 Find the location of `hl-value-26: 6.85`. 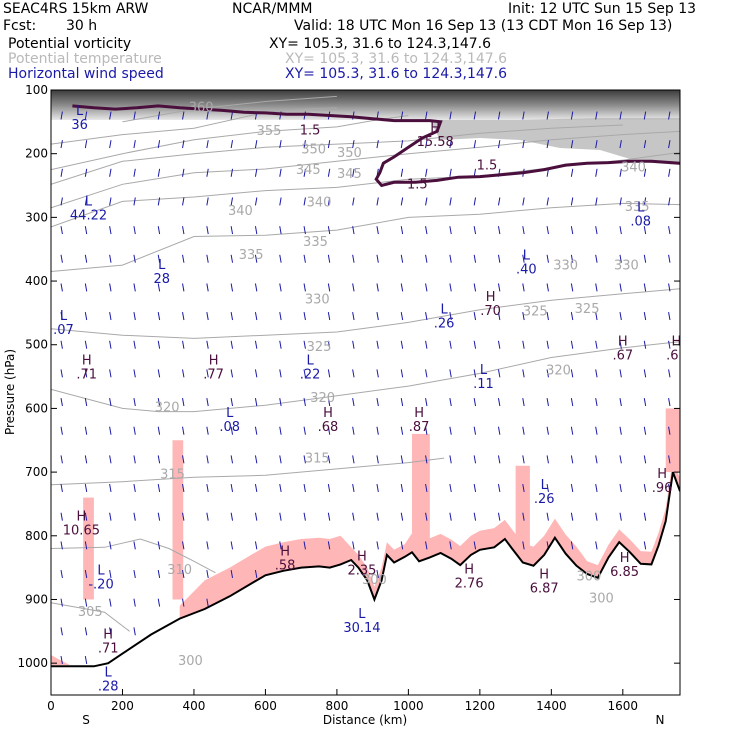

hl-value-26: 6.85 is located at coordinates (624, 572).